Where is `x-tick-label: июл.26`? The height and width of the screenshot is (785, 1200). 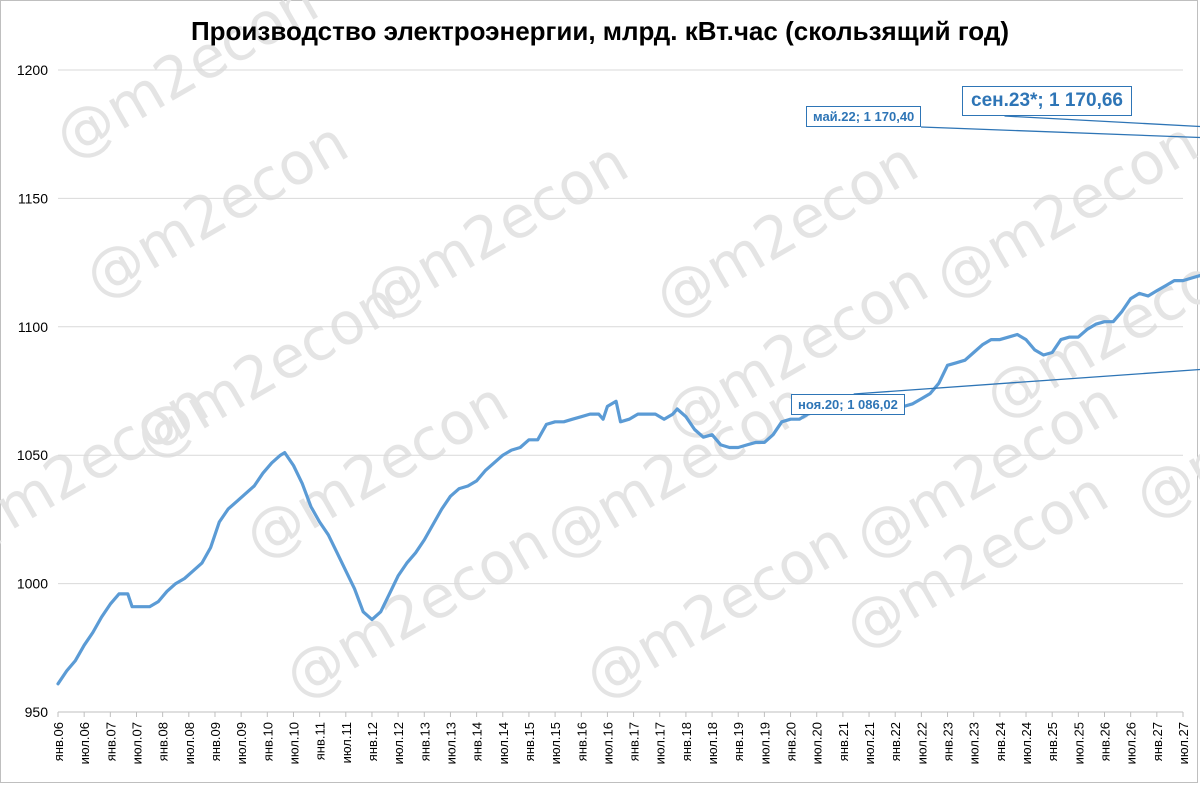
x-tick-label: июл.26 is located at coordinates (1131, 743).